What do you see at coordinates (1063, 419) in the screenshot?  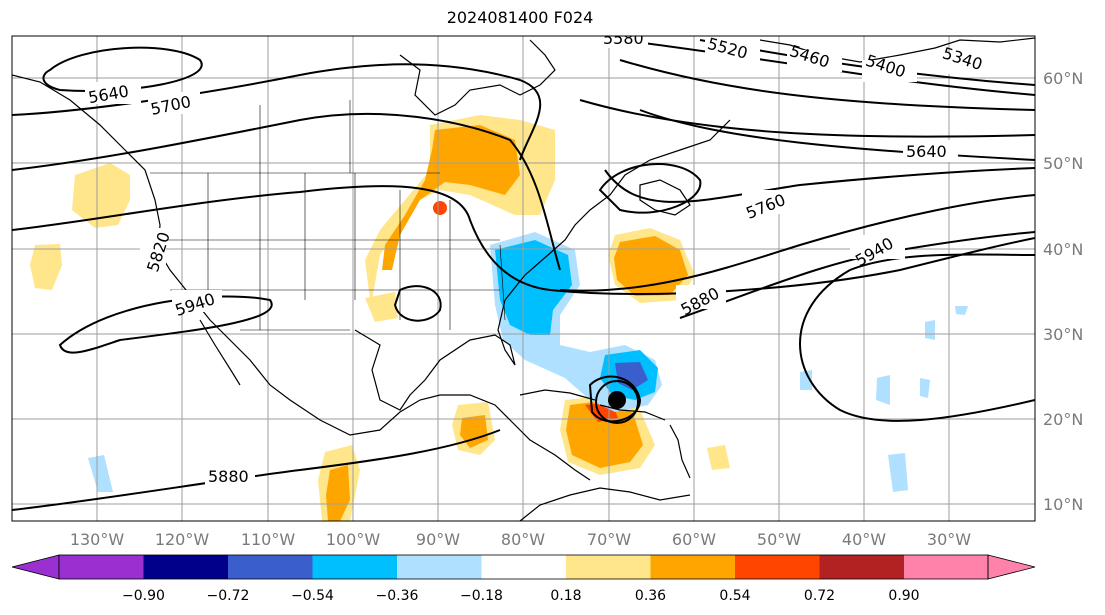 I see `lat-label: 20°N` at bounding box center [1063, 419].